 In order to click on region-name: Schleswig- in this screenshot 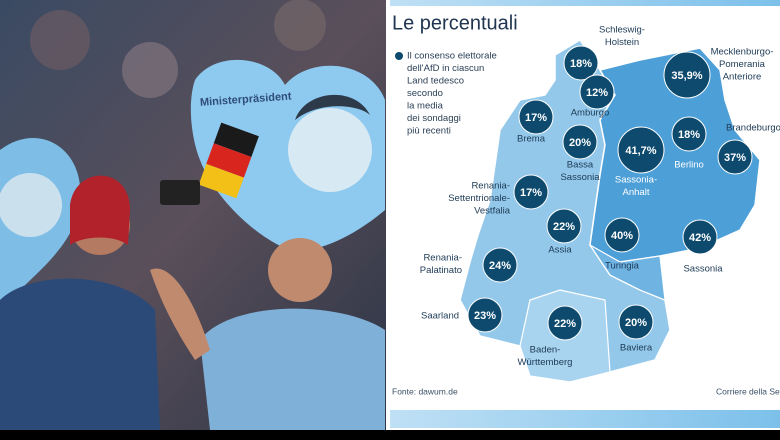, I will do `click(622, 30)`.